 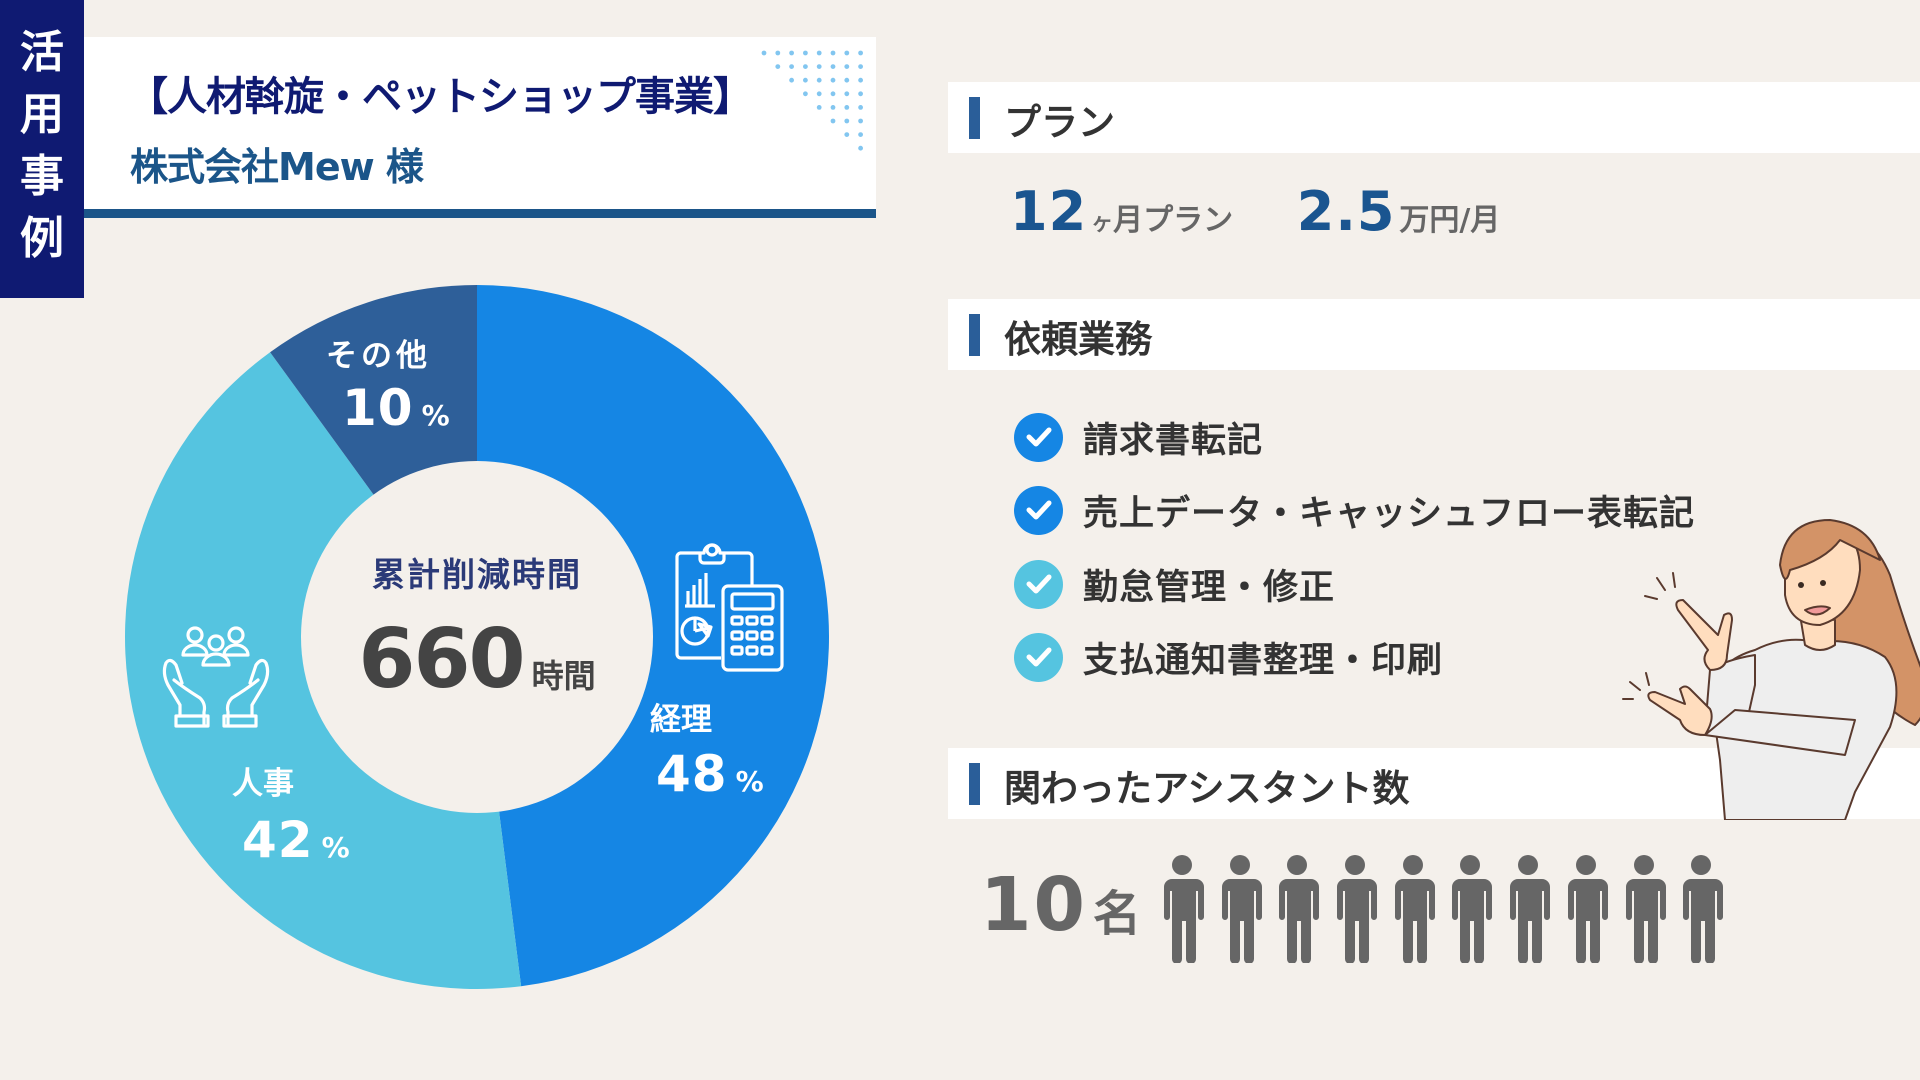 What do you see at coordinates (42, 52) in the screenshot?
I see `tag-char: 活` at bounding box center [42, 52].